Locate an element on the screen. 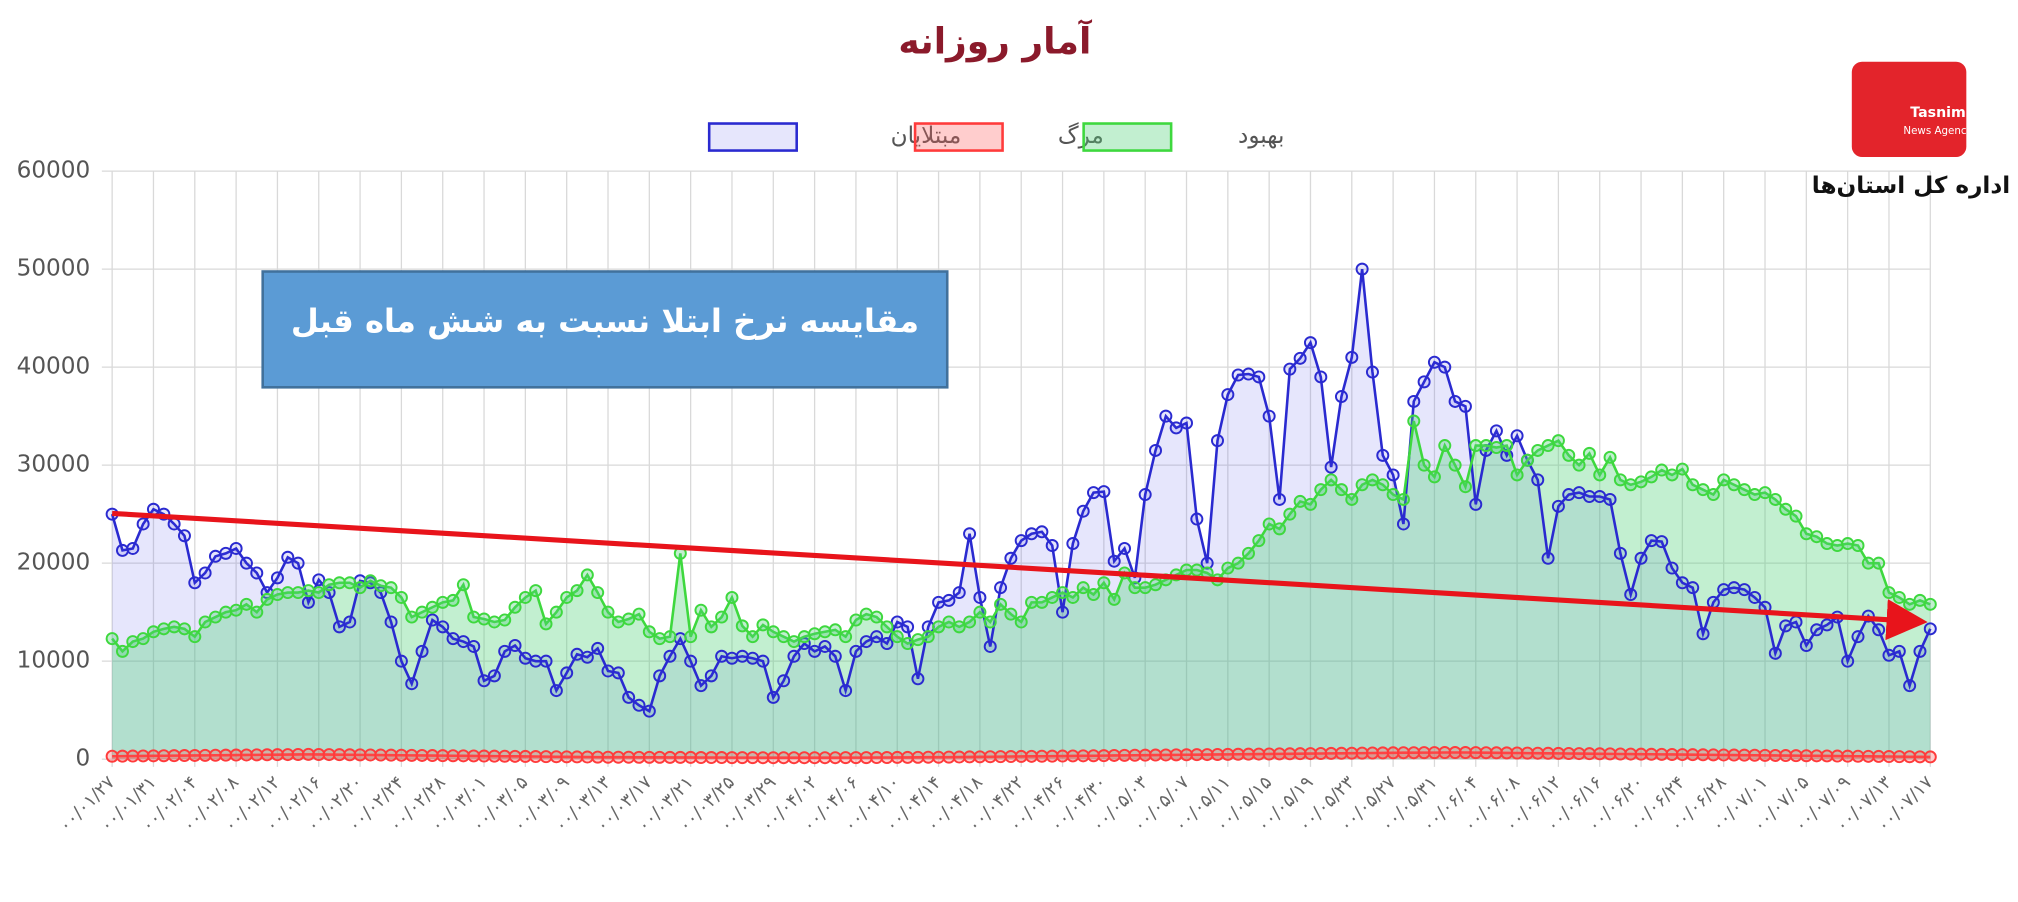 The image size is (2018, 902). logo-department: اداره کل استان‌ها is located at coordinates (1911, 186).